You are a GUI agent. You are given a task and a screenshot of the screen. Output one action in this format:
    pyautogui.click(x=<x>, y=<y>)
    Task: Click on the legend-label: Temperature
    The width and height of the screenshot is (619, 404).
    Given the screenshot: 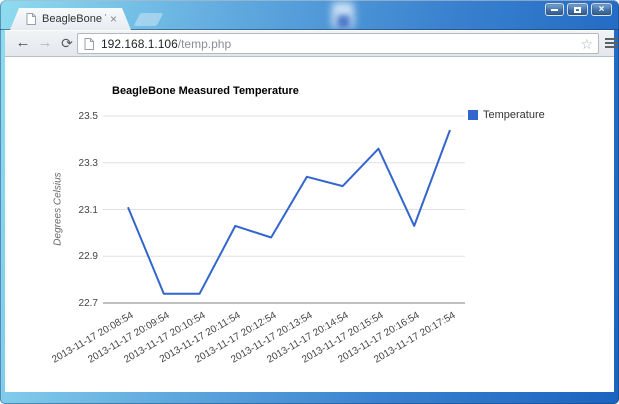 What is the action you would take?
    pyautogui.click(x=514, y=115)
    